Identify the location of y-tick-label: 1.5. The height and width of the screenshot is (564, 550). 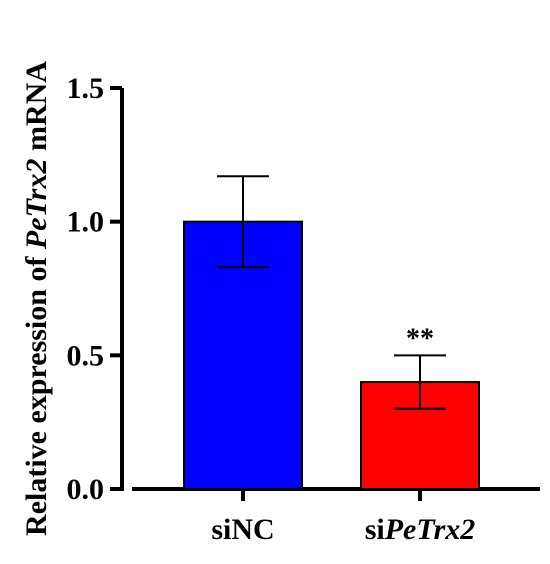
(86, 88).